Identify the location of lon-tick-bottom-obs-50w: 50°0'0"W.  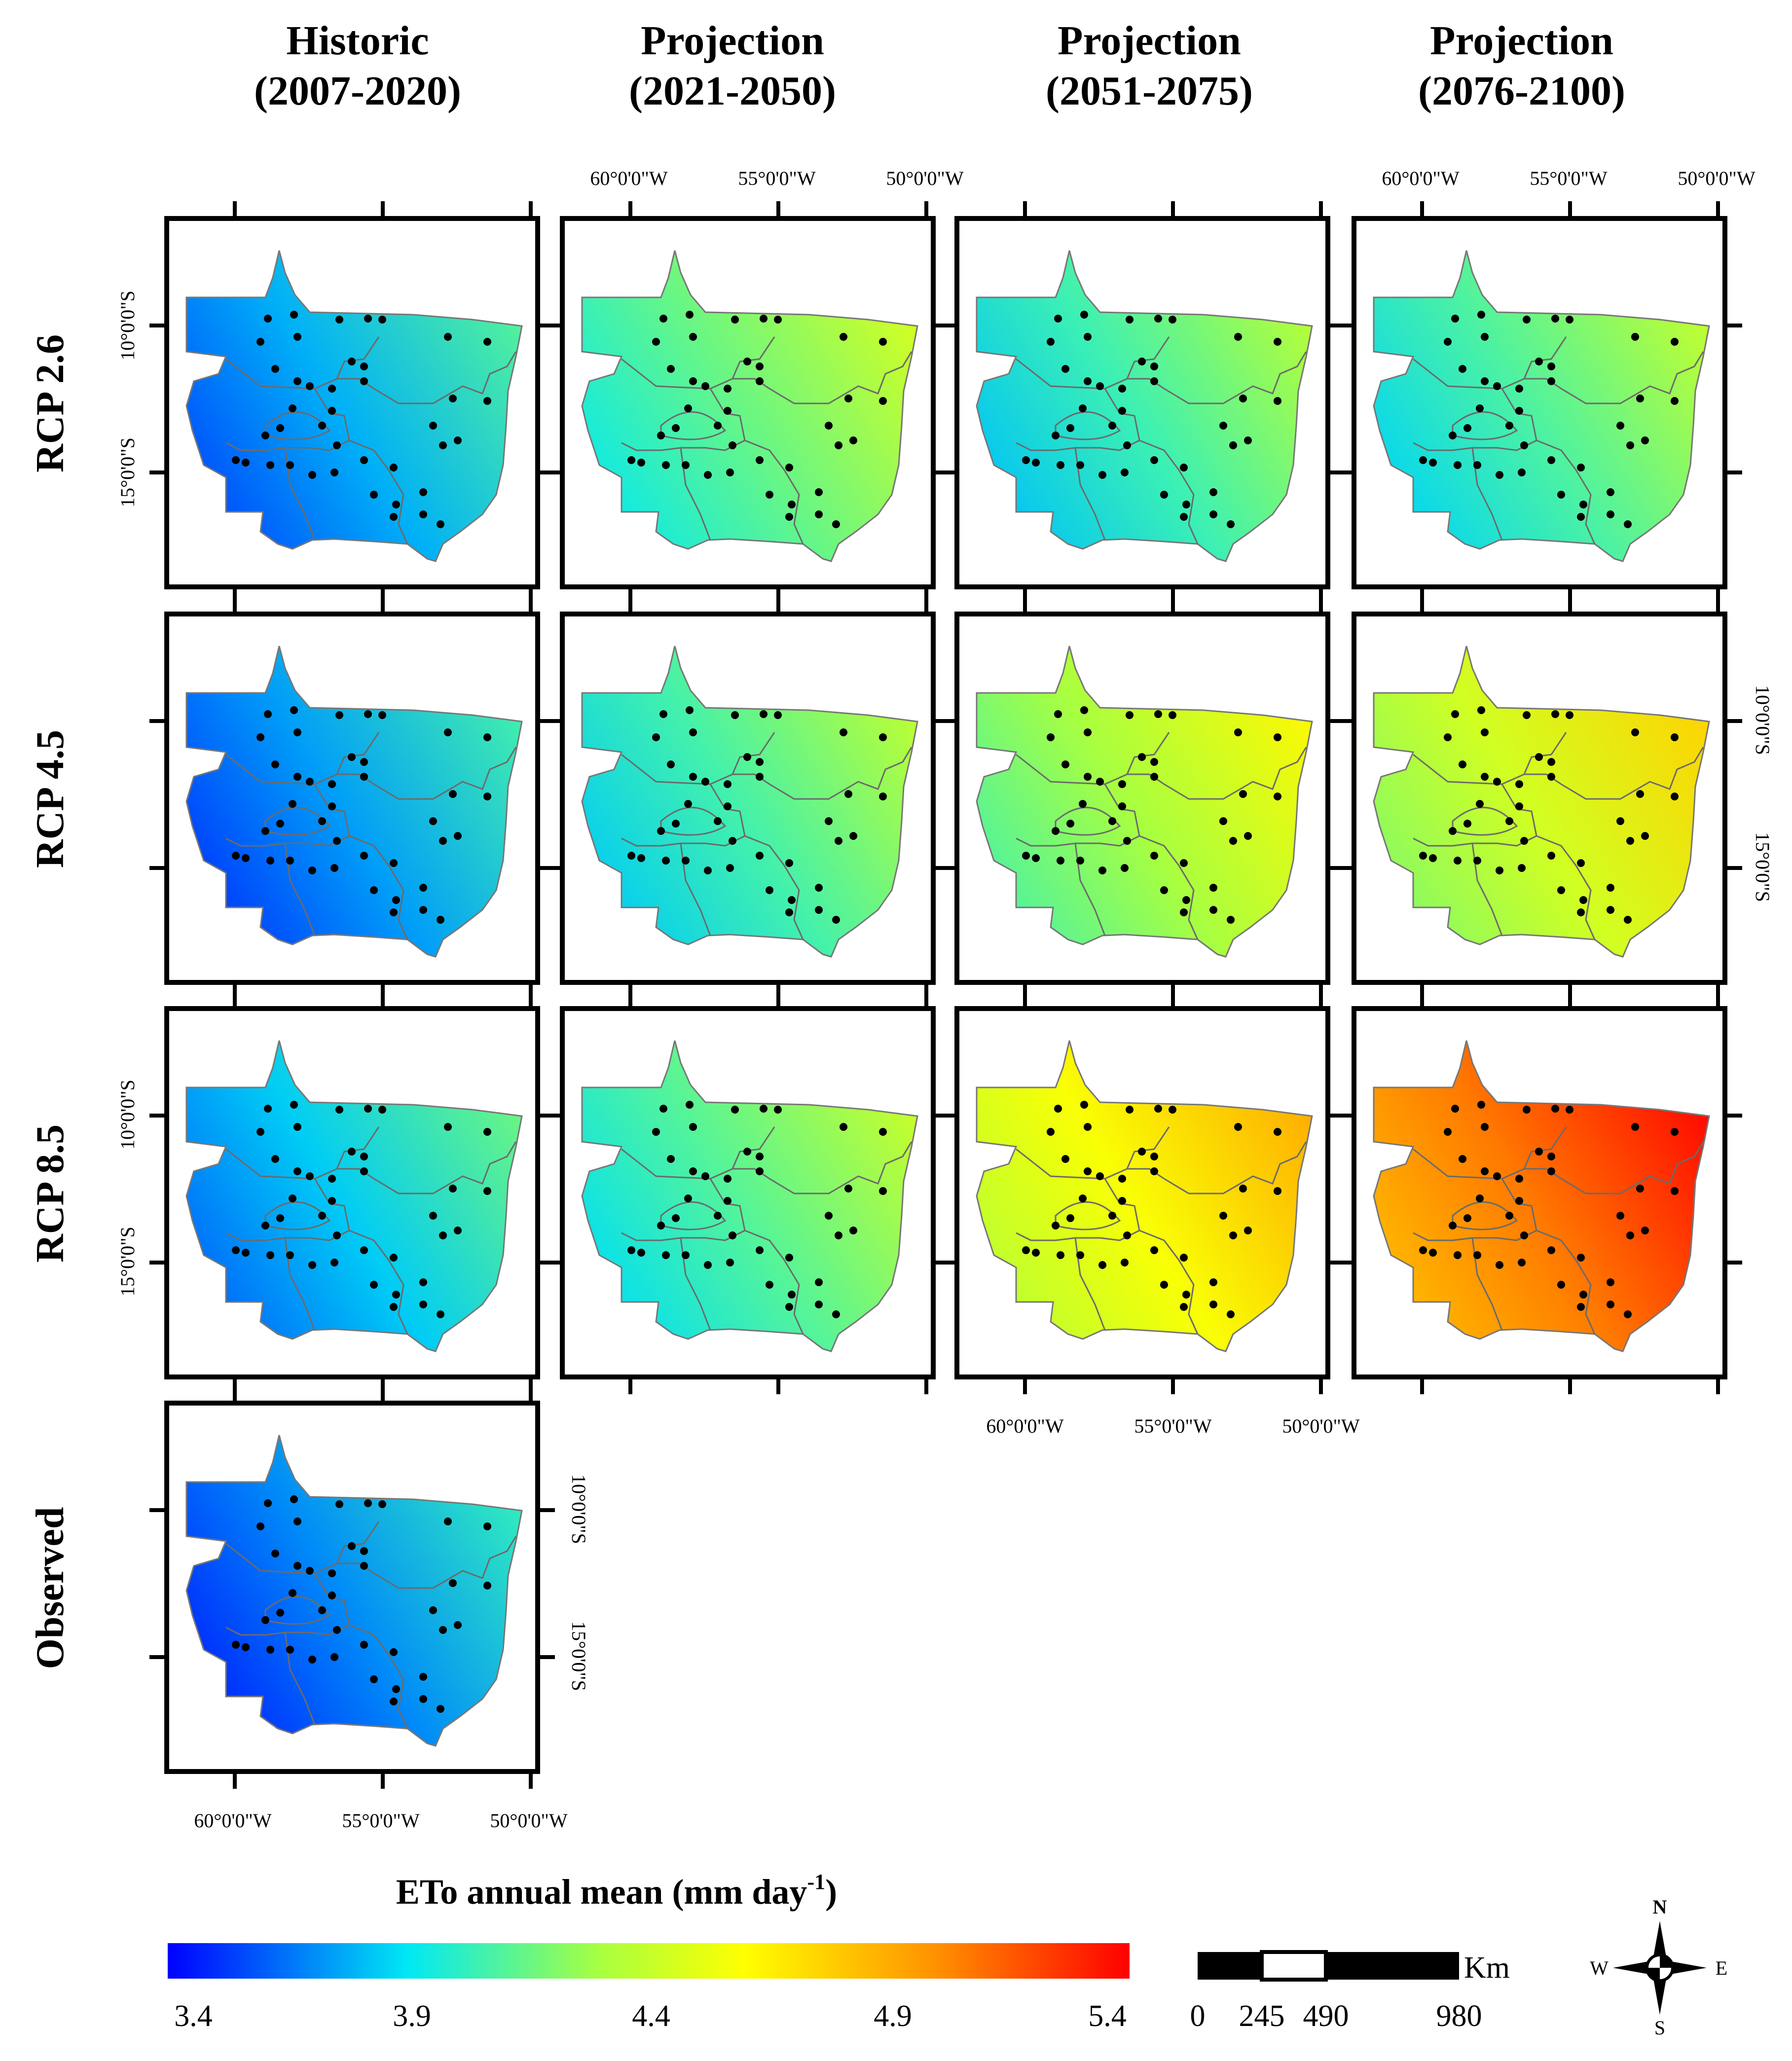
(529, 1820).